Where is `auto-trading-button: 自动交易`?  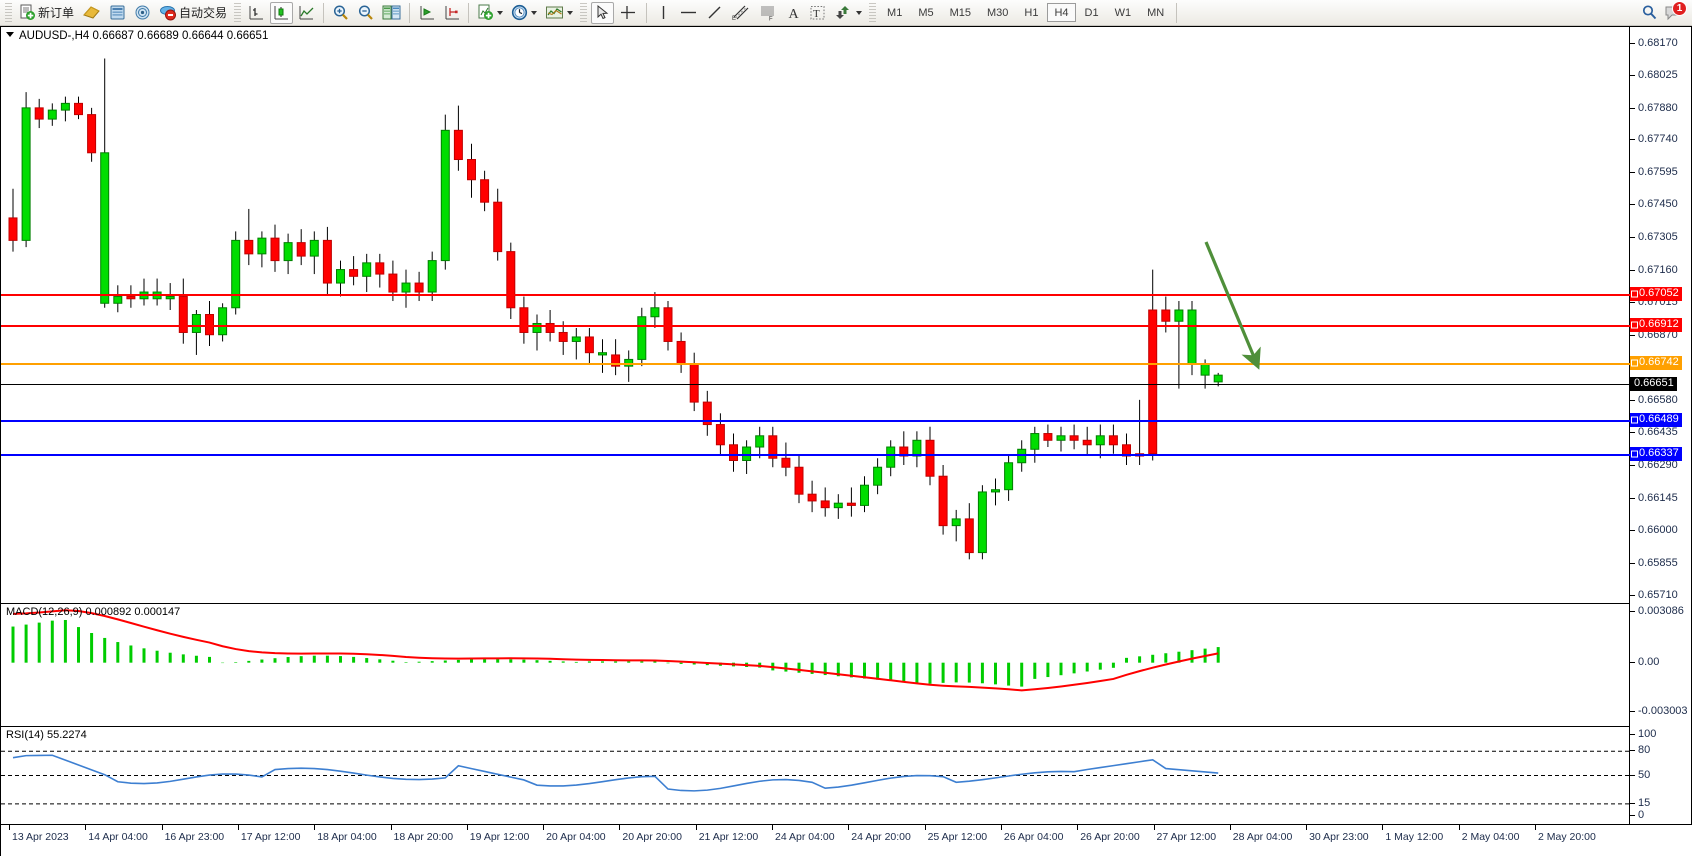
auto-trading-button: 自动交易 is located at coordinates (193, 13).